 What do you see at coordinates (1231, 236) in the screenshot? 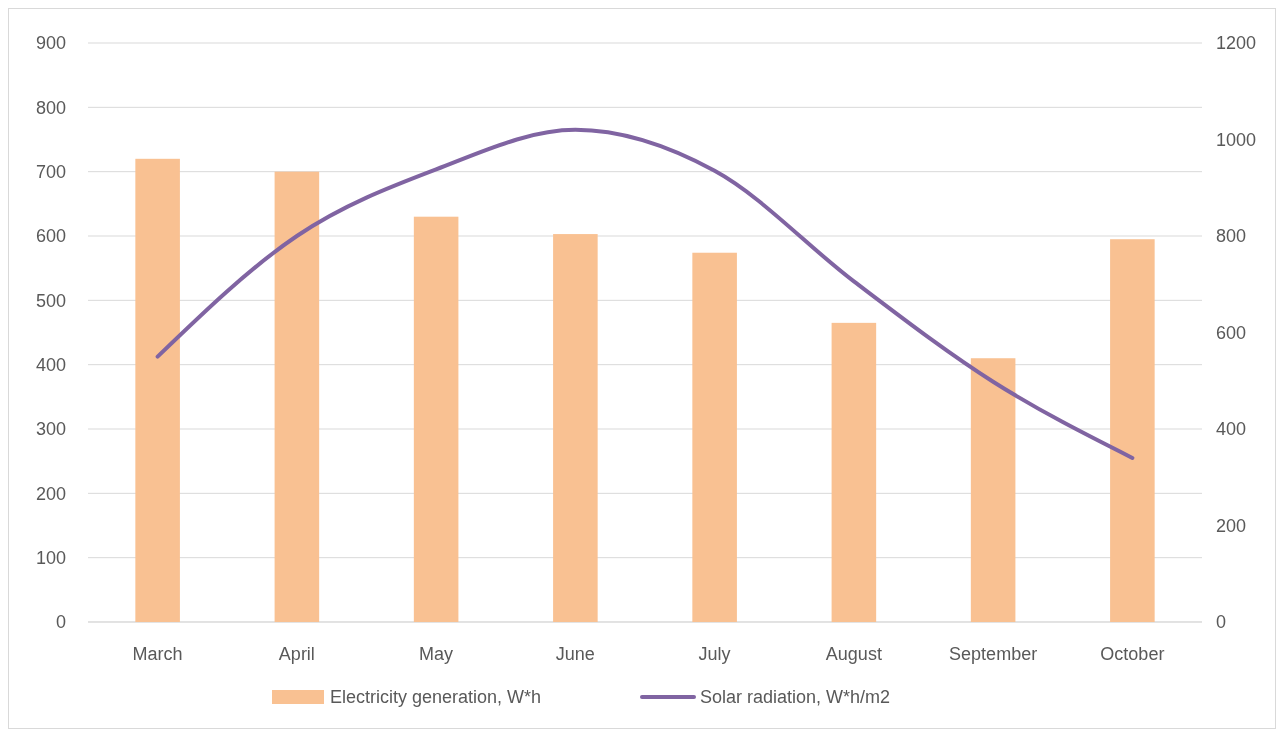
I see `y2-tick-label: 800` at bounding box center [1231, 236].